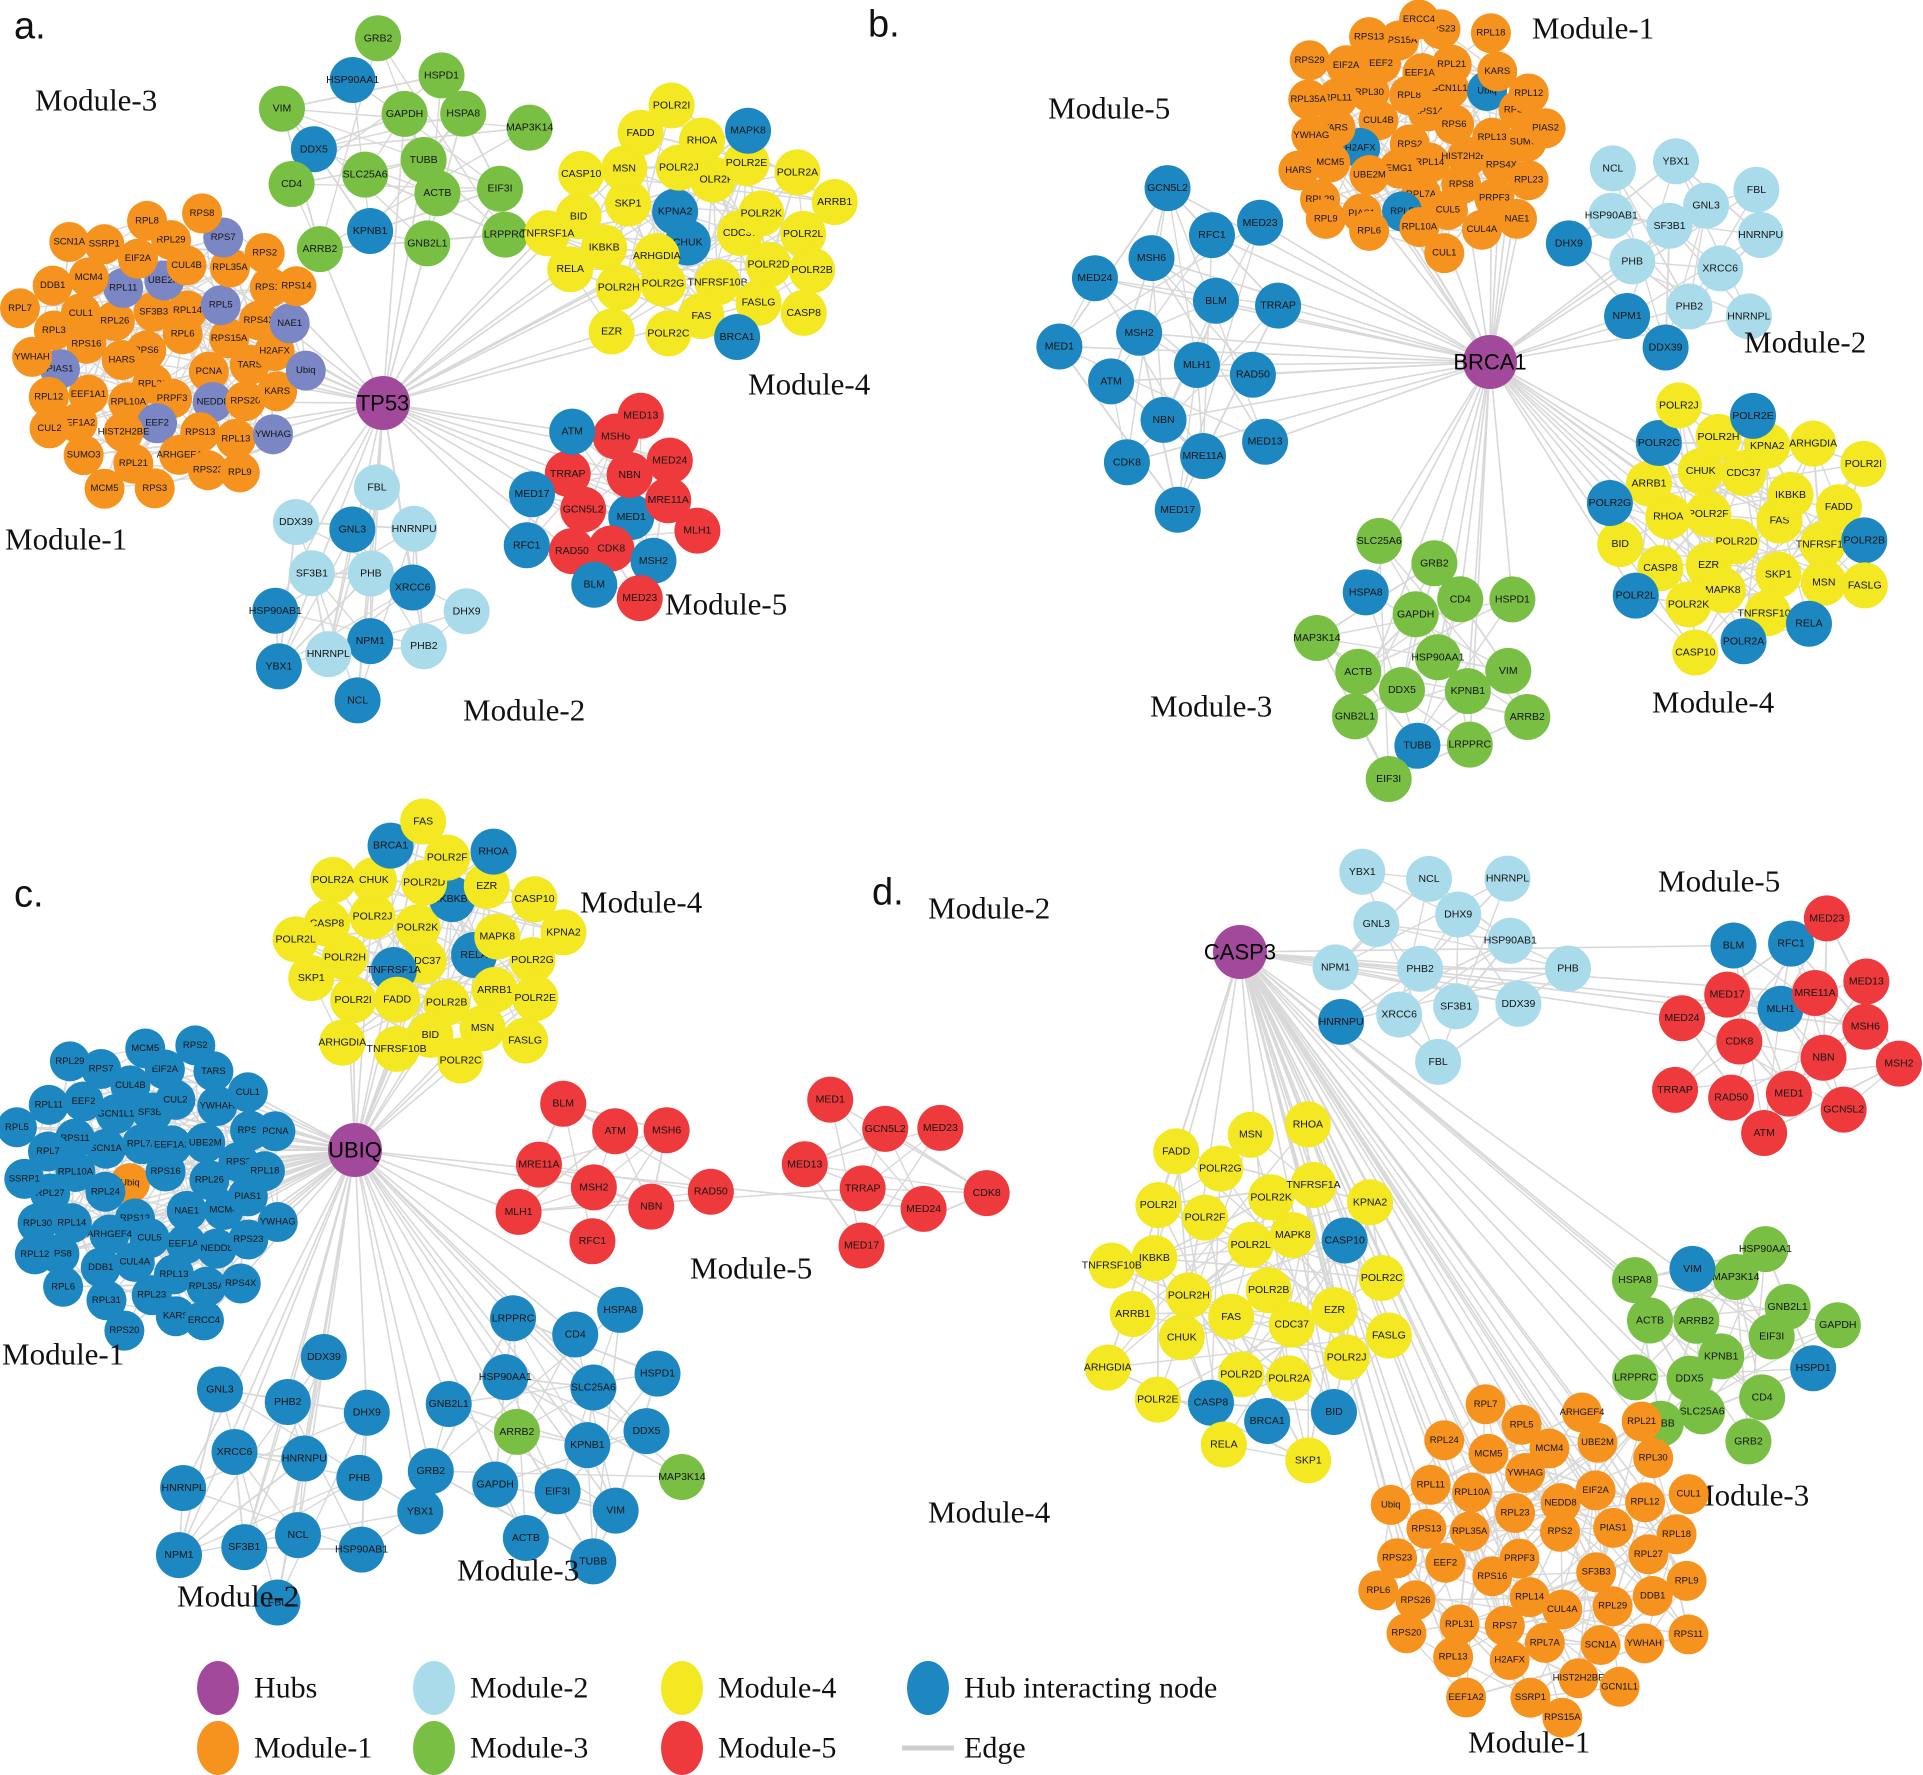 This screenshot has height=1775, width=1923. What do you see at coordinates (1720, 268) in the screenshot?
I see `node-label: XRCC6` at bounding box center [1720, 268].